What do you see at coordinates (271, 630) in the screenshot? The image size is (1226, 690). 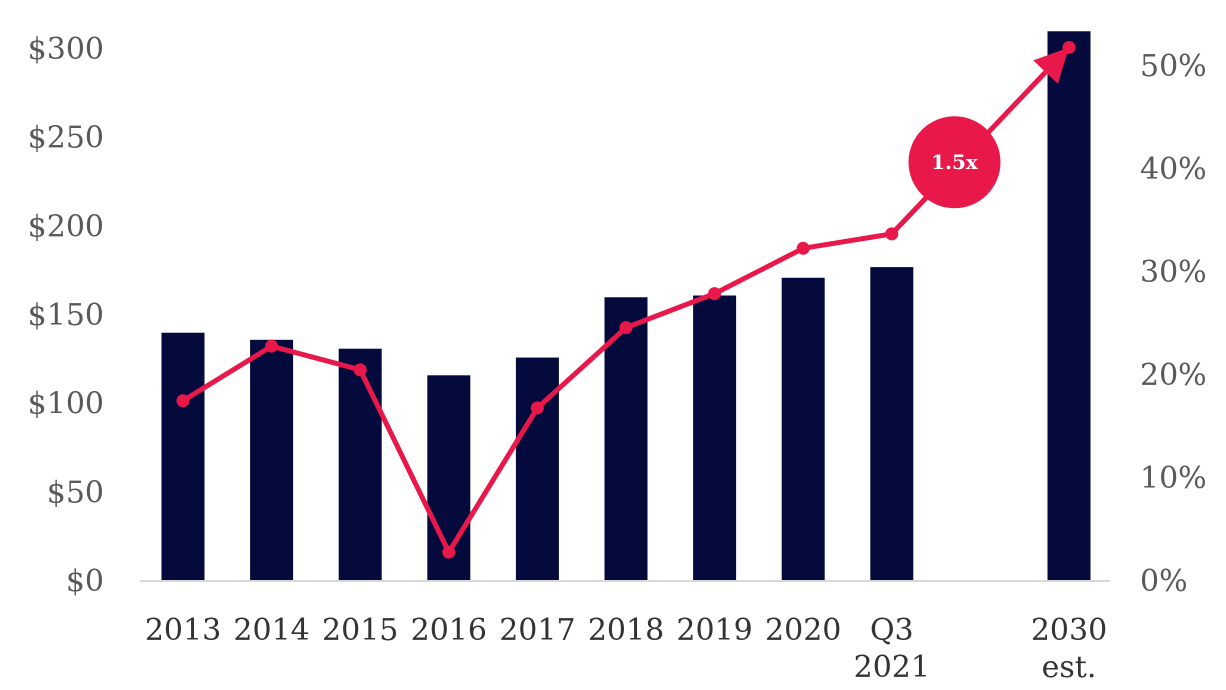 I see `category-label: 2014` at bounding box center [271, 630].